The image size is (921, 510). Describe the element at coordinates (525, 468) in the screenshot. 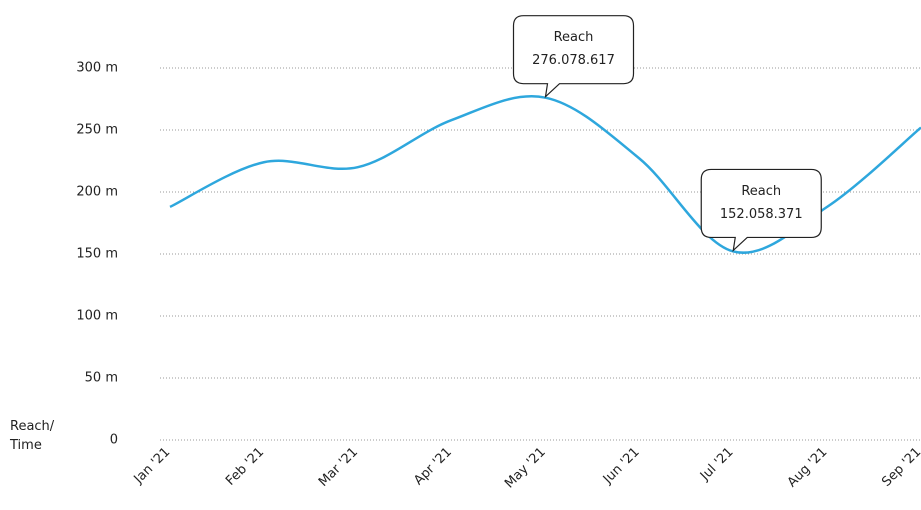

I see `x-tick-label: May '21` at that location.